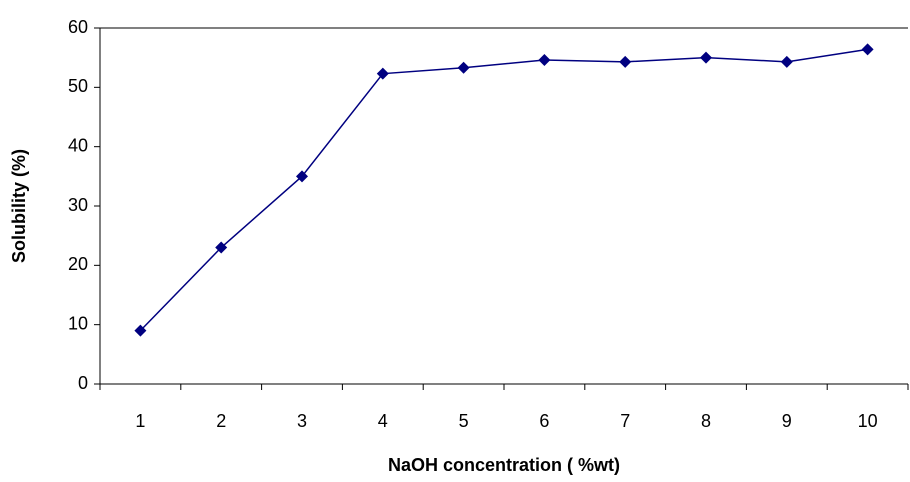  I want to click on x-tick-label: 7, so click(625, 421).